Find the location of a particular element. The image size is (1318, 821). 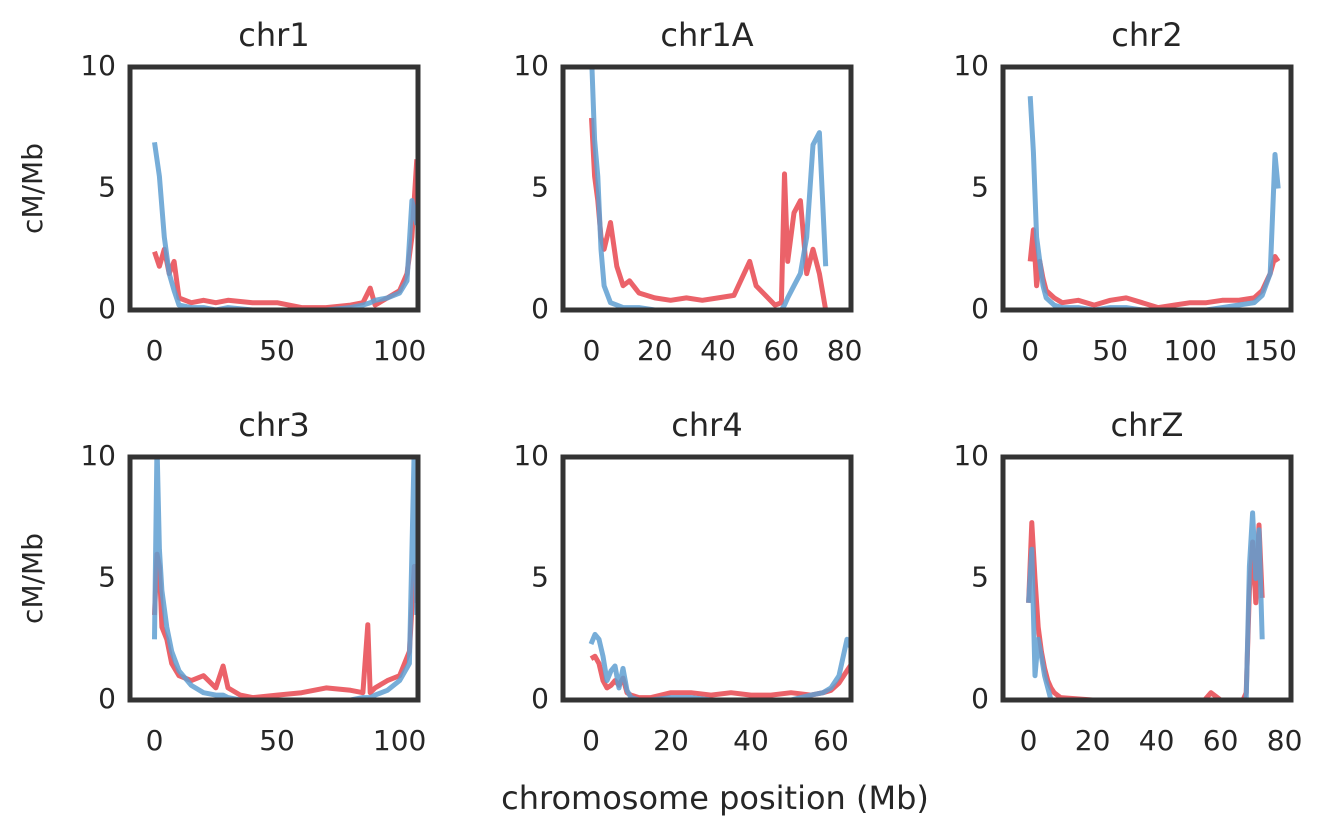

panel-title: chrZ is located at coordinates (1147, 425).